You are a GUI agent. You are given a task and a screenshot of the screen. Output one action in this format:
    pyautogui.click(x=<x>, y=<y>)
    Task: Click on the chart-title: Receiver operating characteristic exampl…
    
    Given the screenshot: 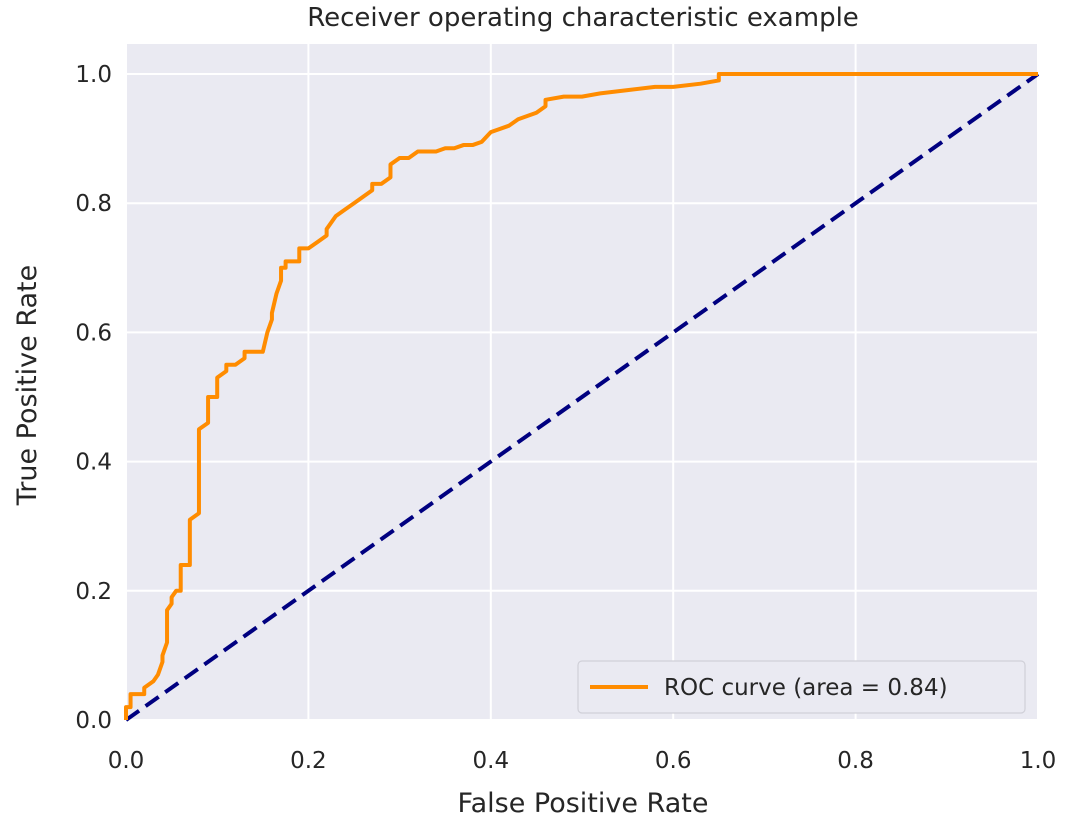 What is the action you would take?
    pyautogui.click(x=583, y=18)
    